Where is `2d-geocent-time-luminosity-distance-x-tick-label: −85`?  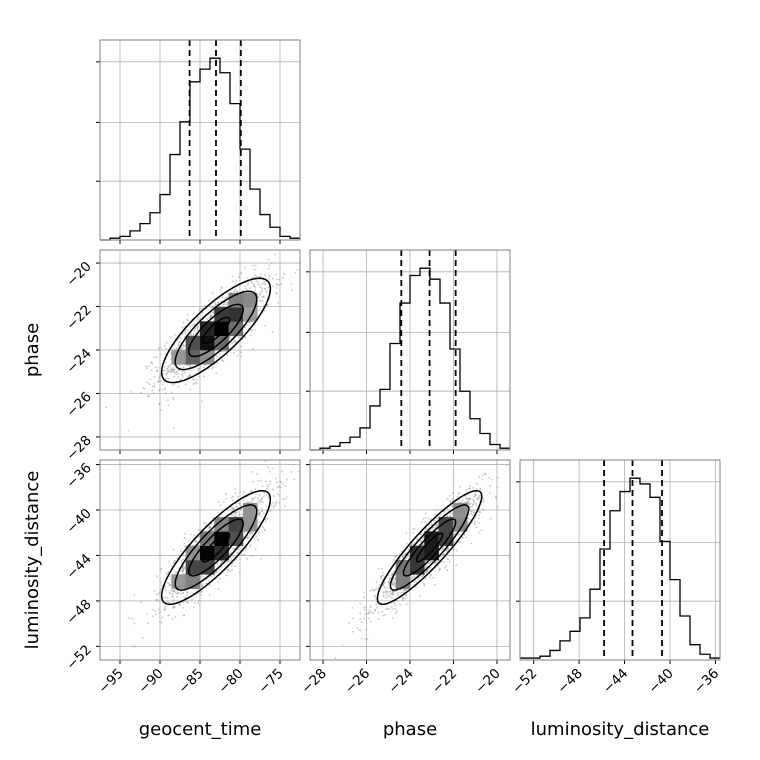 2d-geocent-time-luminosity-distance-x-tick-label: −85 is located at coordinates (190, 681).